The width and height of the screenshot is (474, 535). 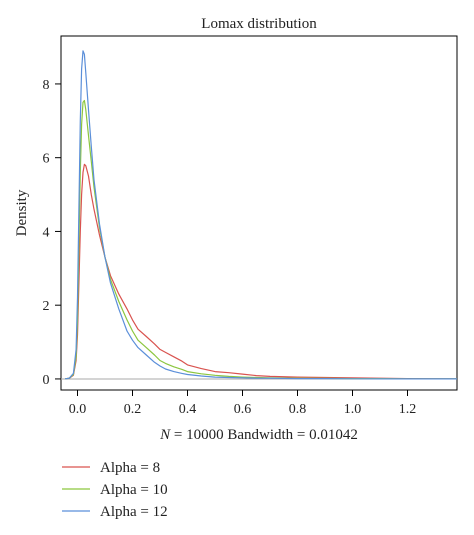 I want to click on x-axis-label-n: N, so click(x=165, y=435).